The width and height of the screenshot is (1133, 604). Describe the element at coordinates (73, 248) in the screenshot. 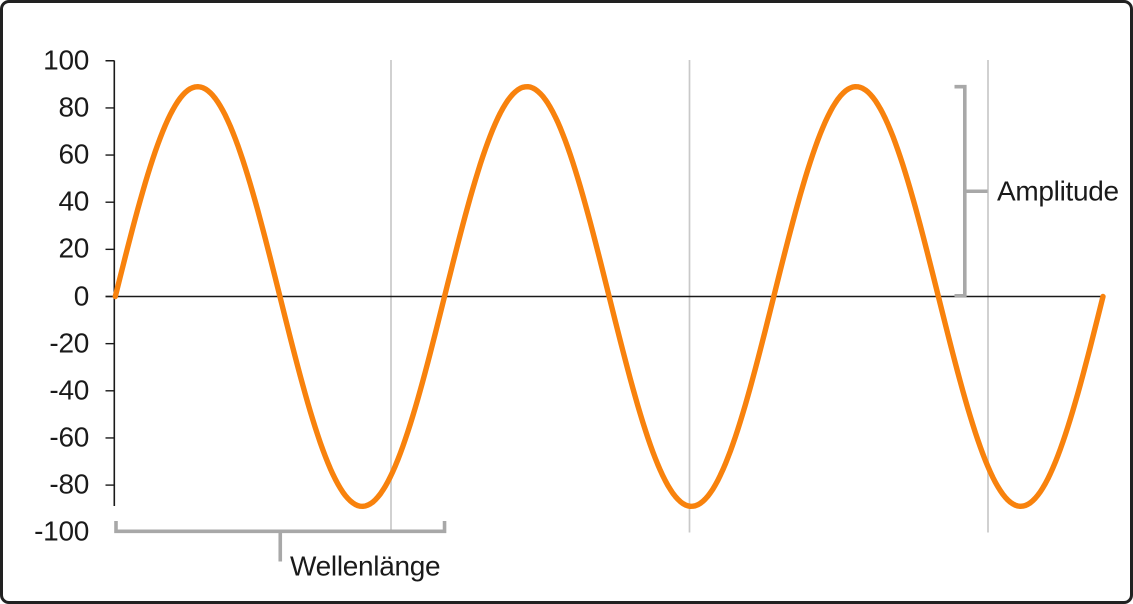

I see `y-axis-label: 20` at that location.